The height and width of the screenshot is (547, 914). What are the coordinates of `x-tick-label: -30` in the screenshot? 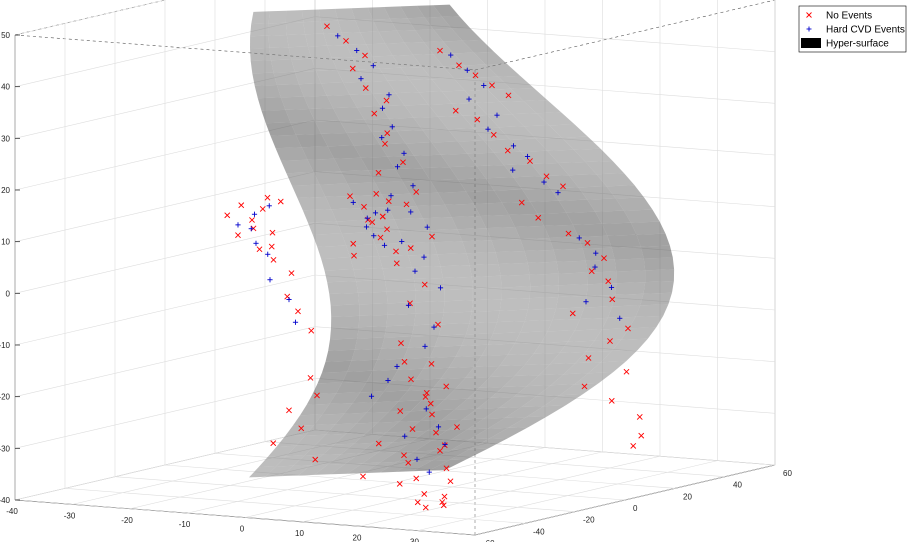 It's located at (70, 515).